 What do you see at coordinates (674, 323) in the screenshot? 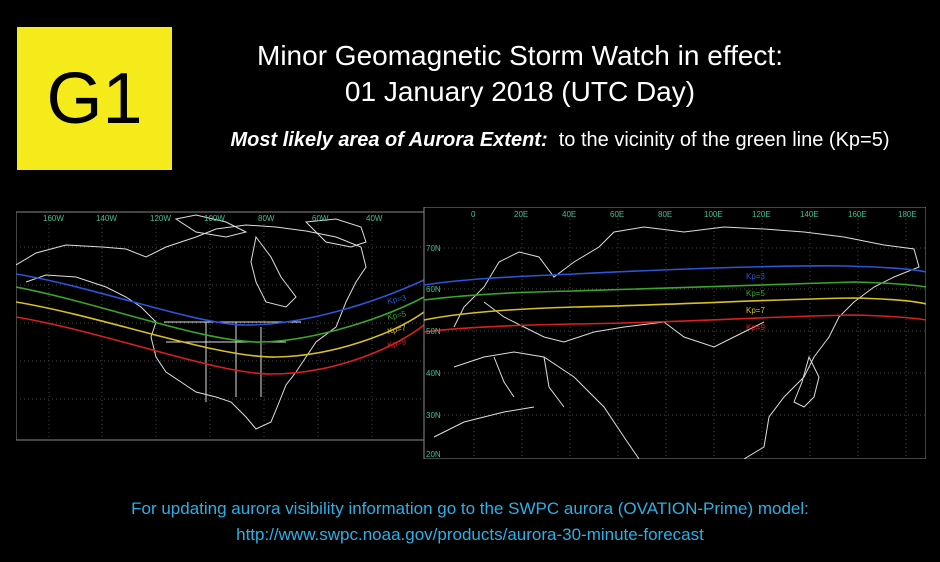
I see `kp9-line-east` at bounding box center [674, 323].